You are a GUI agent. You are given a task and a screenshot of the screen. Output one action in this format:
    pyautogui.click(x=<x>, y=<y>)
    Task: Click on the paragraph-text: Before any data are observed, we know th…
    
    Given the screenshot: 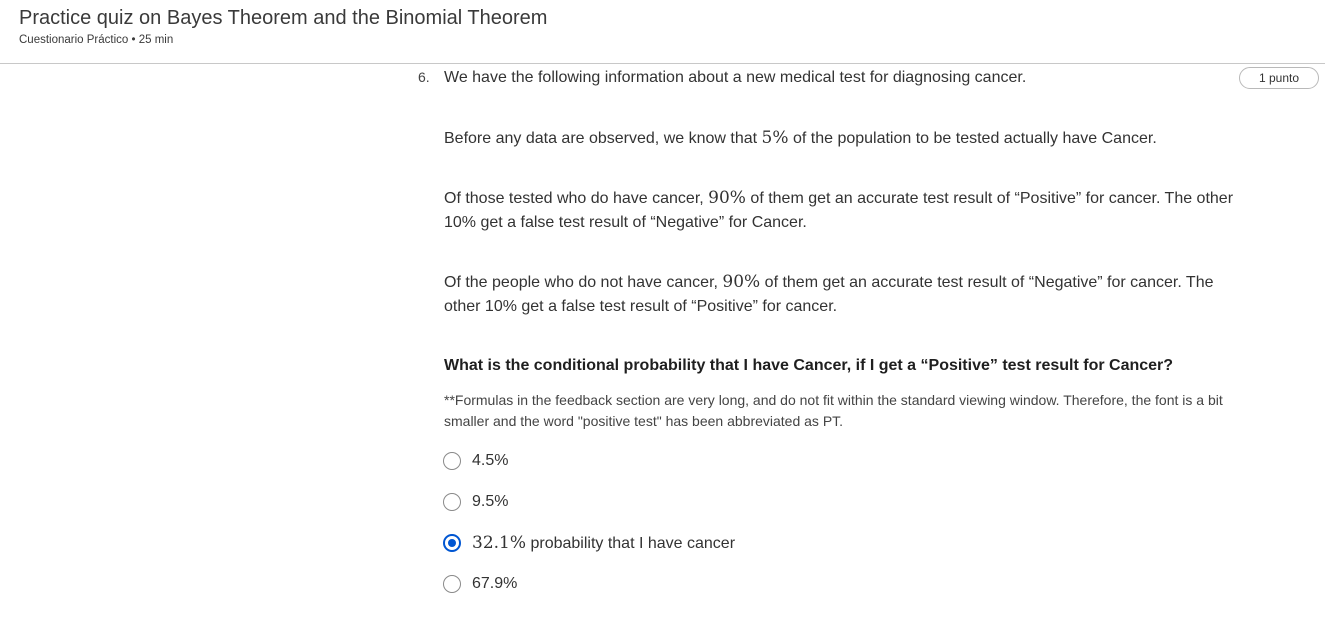 What is the action you would take?
    pyautogui.click(x=603, y=138)
    